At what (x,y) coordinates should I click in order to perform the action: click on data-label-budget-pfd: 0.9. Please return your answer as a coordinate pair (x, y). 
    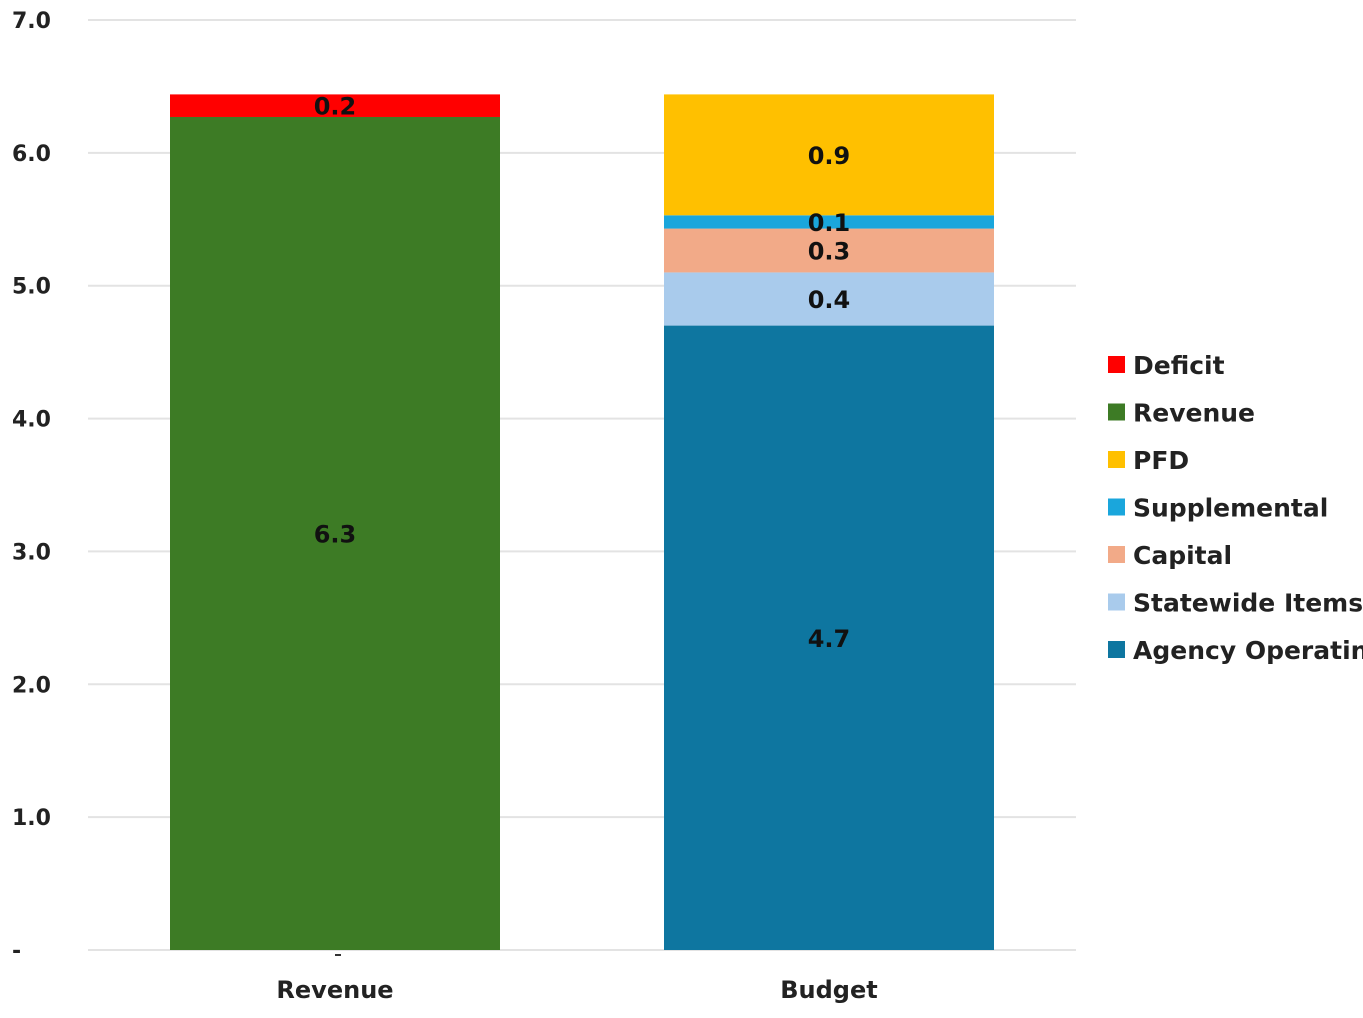
    Looking at the image, I should click on (829, 156).